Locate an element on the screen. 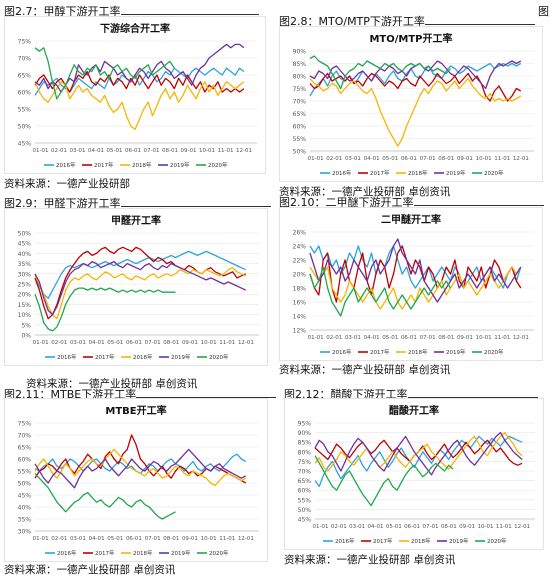 Image resolution: width=550 pixels, height=577 pixels. figure-heading-text: 图2.10：二甲醚下游开工率 is located at coordinates (346, 202).